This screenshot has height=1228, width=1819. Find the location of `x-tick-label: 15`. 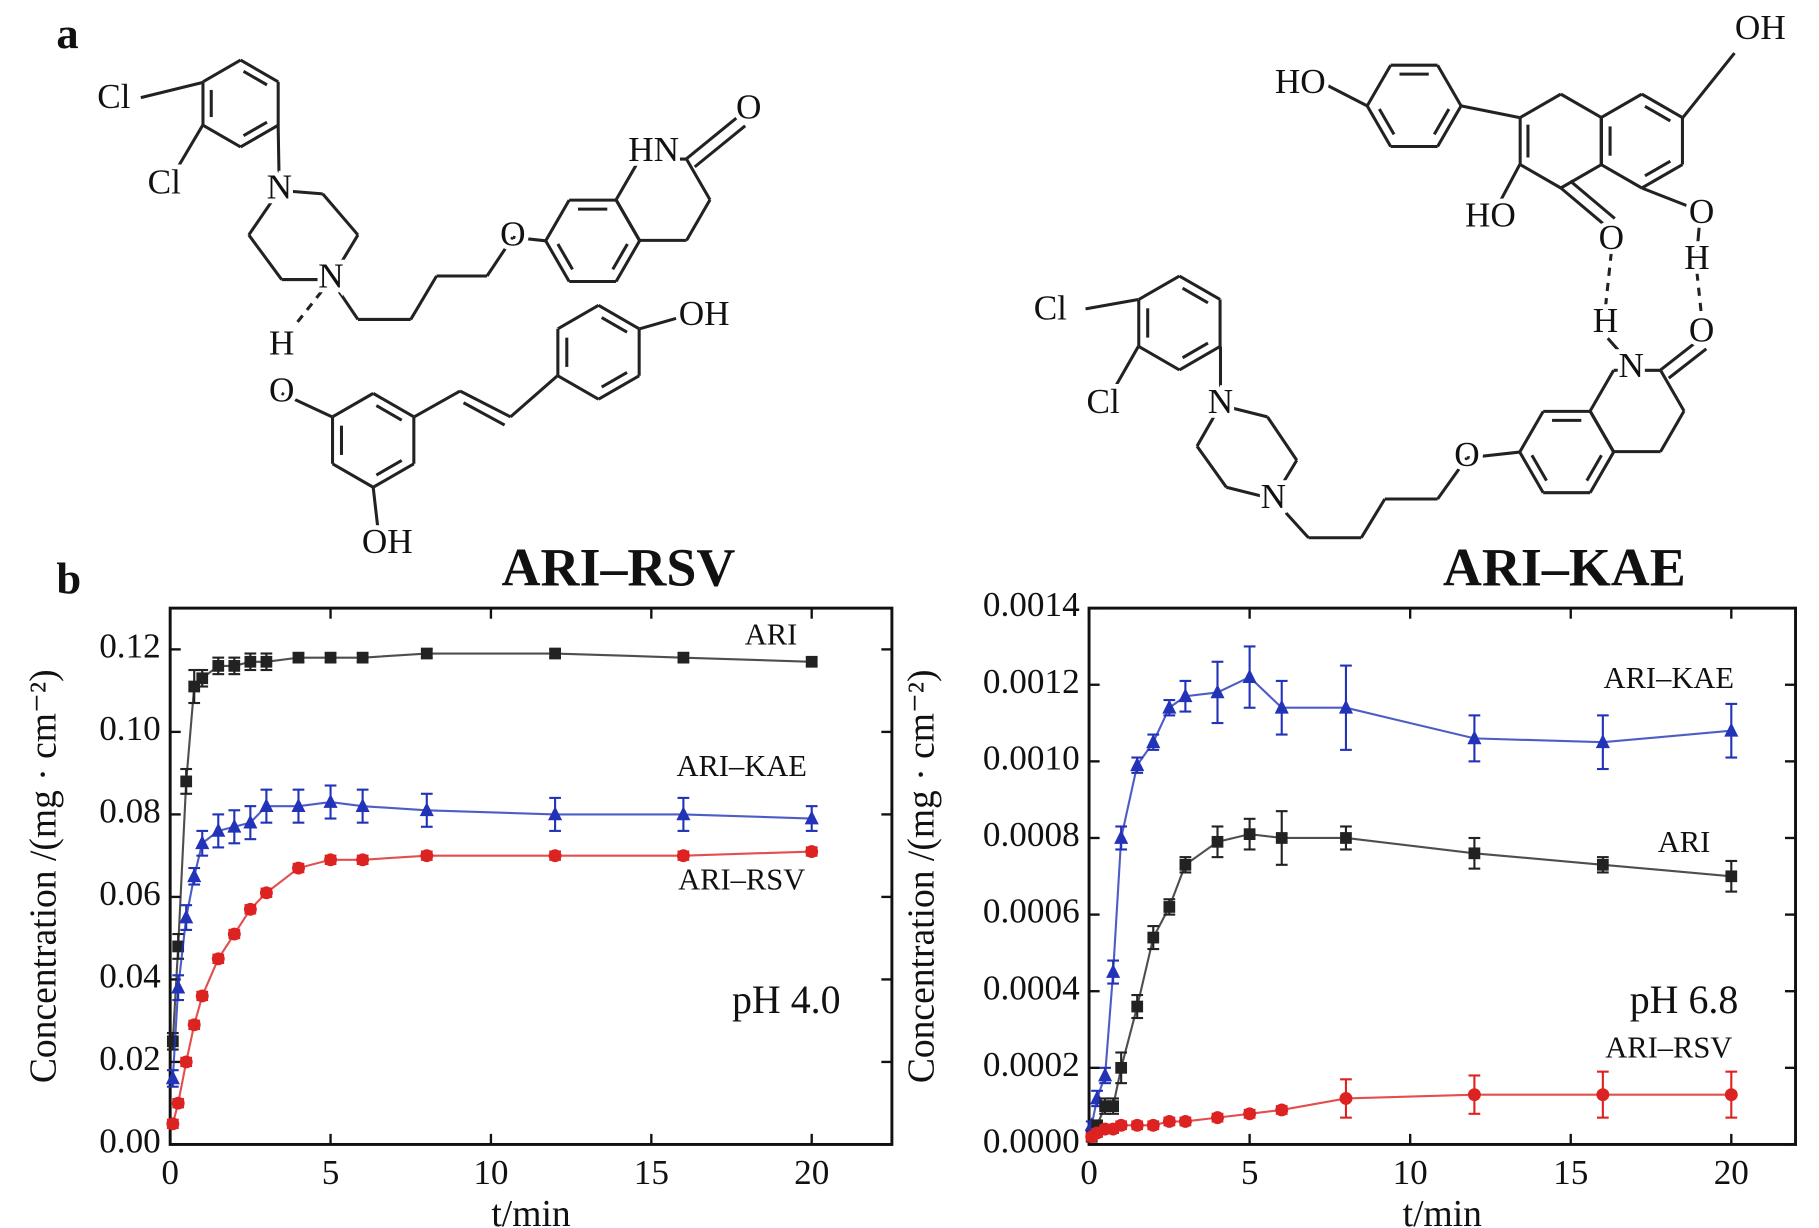

x-tick-label: 15 is located at coordinates (651, 1172).